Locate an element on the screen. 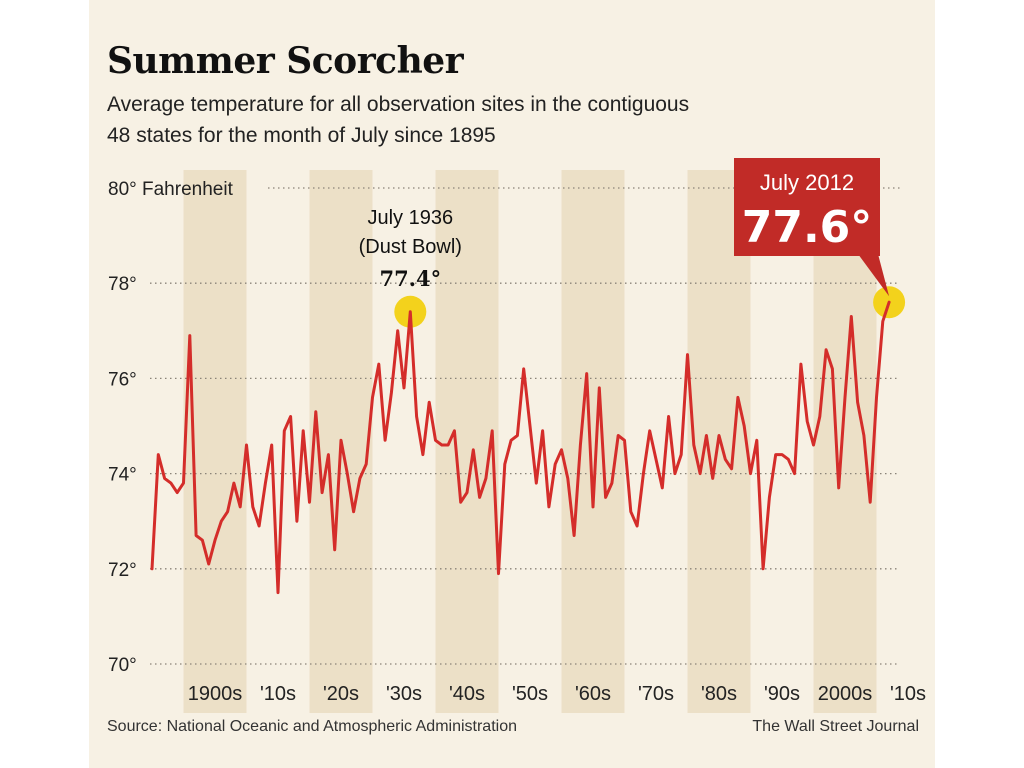 This screenshot has width=1024, height=768. callout-2012-pointer is located at coordinates (874, 275).